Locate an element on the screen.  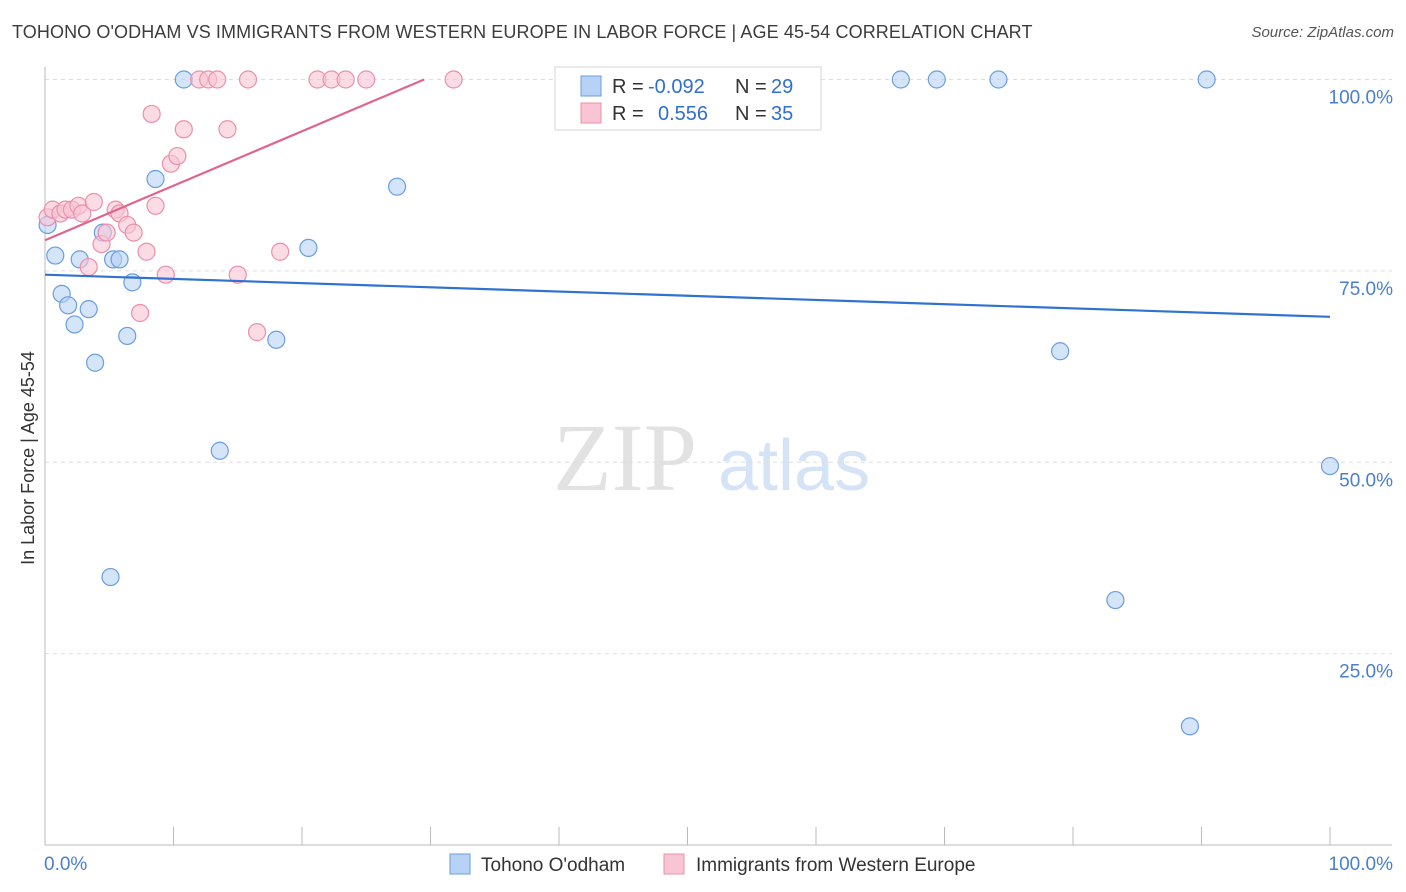
y-tick-label: 25.0% is located at coordinates (1366, 672).